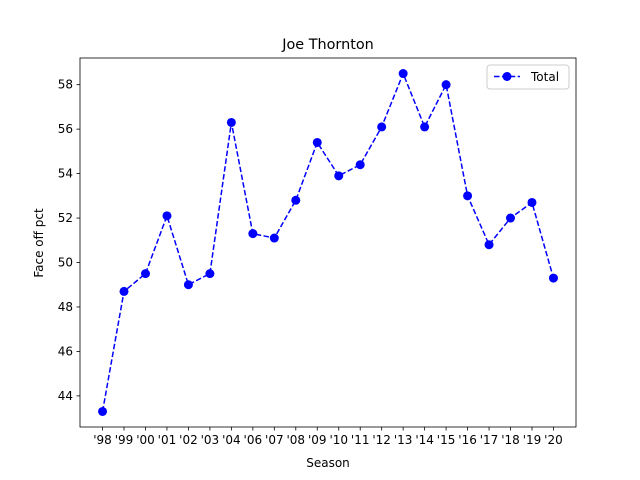  Describe the element at coordinates (102, 440) in the screenshot. I see `x-tick-label: '98` at that location.